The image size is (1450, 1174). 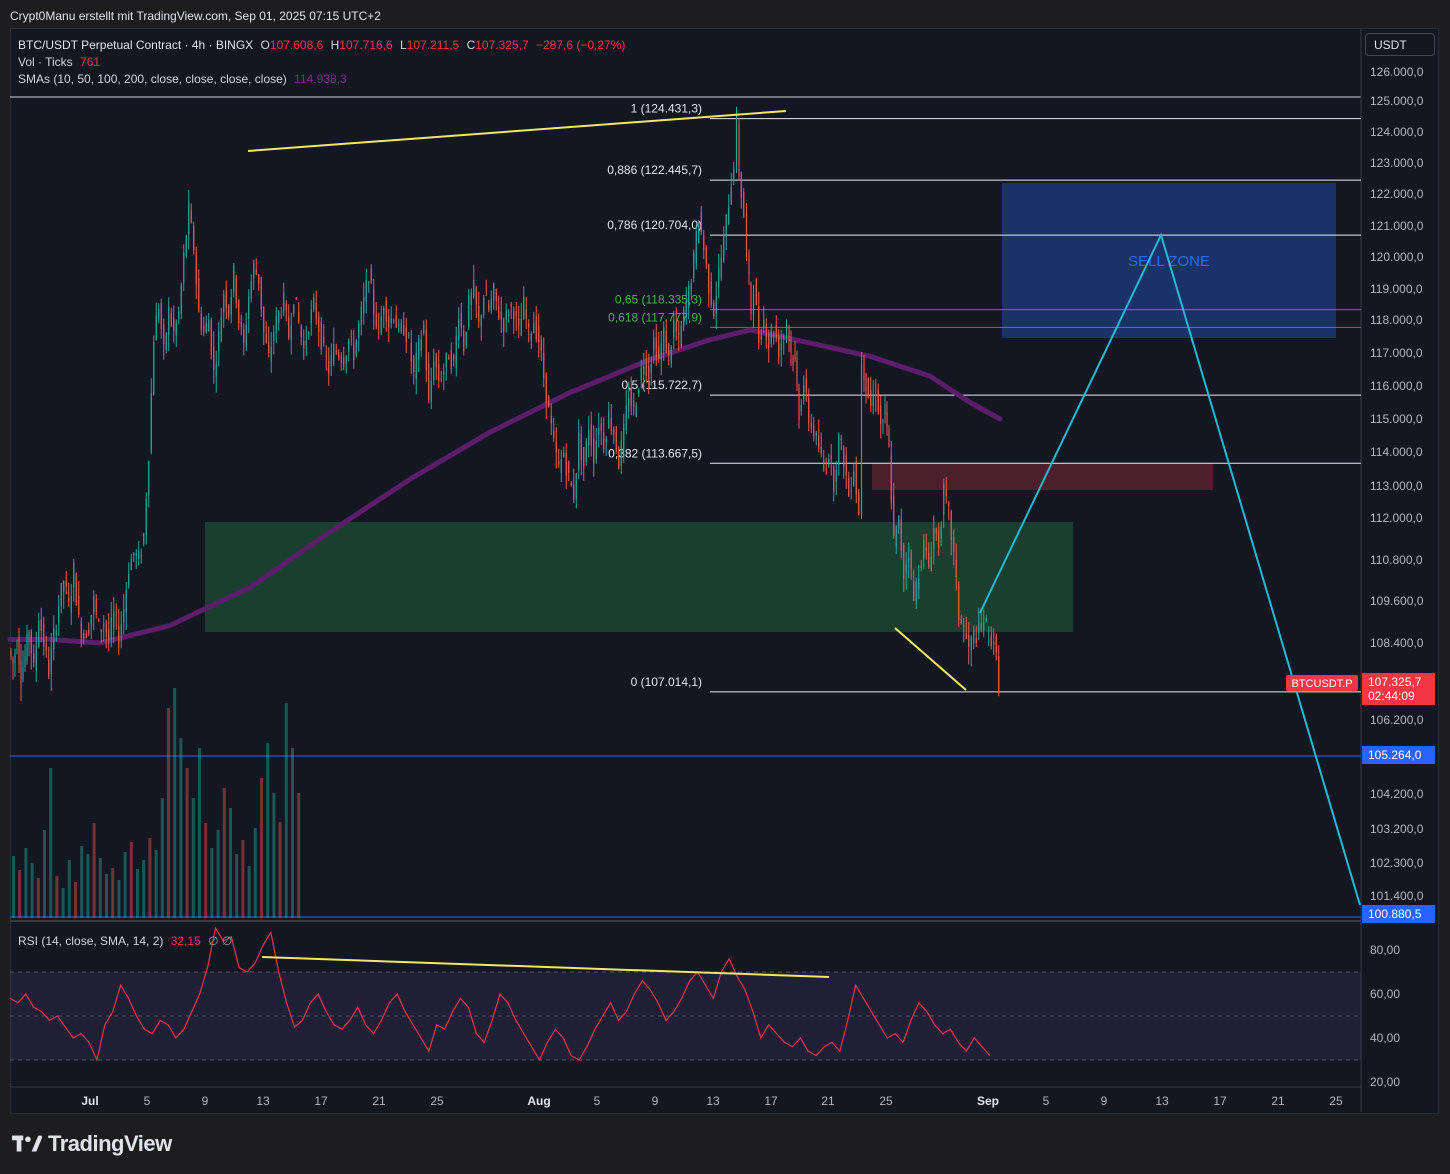 I want to click on trendline-bottom, so click(x=930, y=659).